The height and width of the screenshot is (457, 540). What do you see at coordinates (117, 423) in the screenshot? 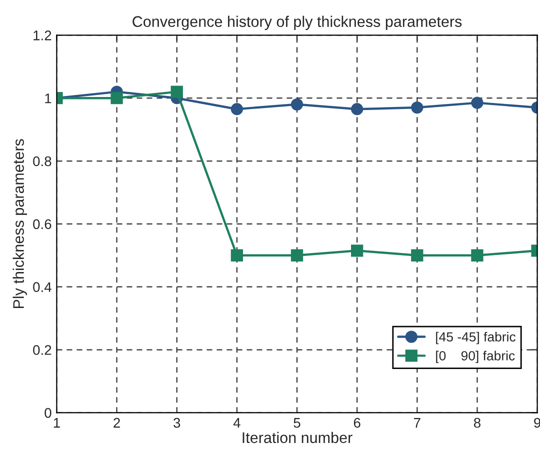
I see `x-tick-label: 2` at bounding box center [117, 423].